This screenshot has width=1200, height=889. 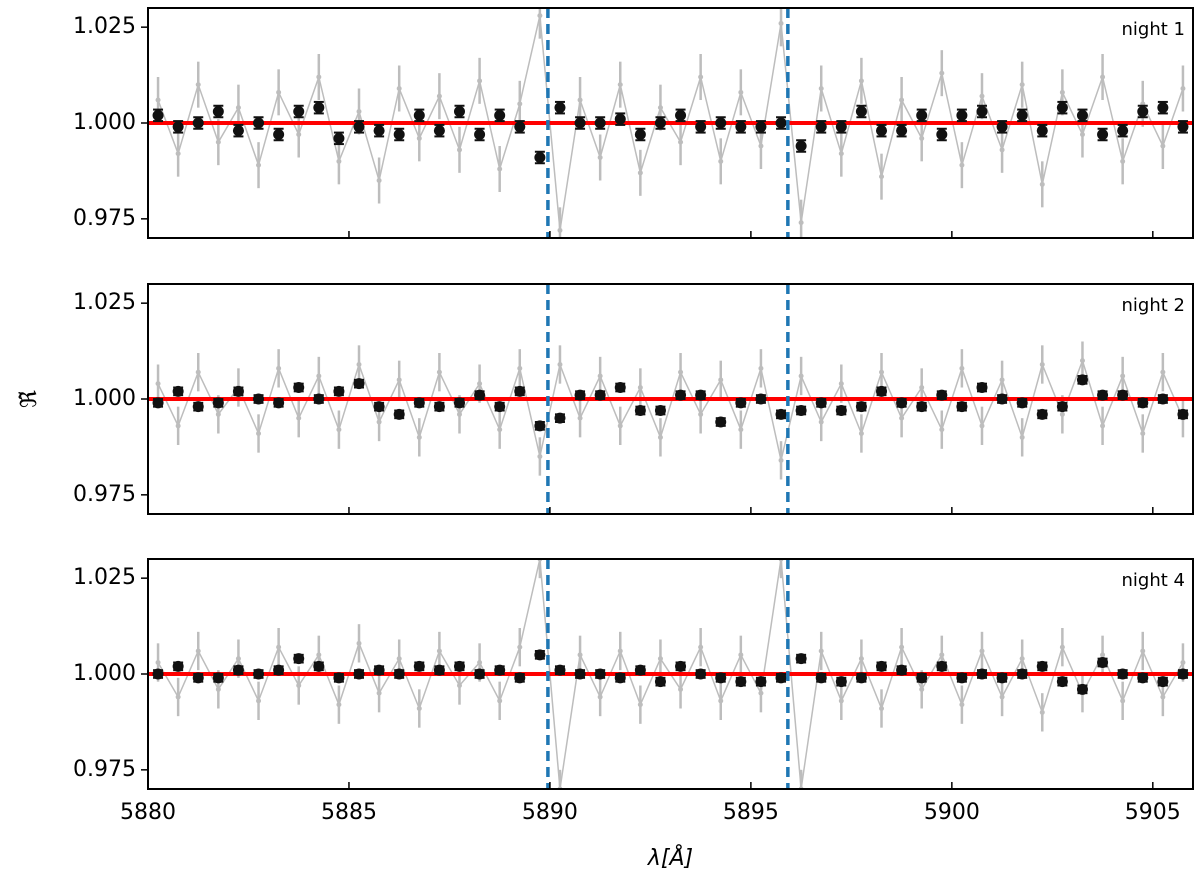 I want to click on y-axis-label: ℜ̃, so click(x=29, y=399).